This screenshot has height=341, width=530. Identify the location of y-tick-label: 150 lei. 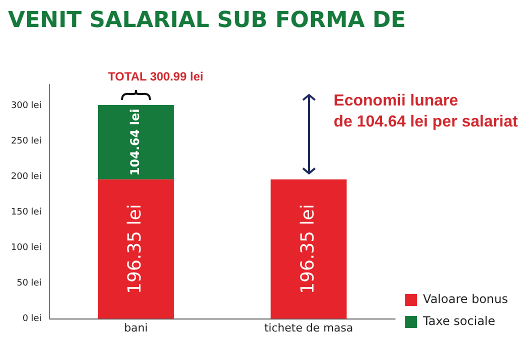
(26, 213).